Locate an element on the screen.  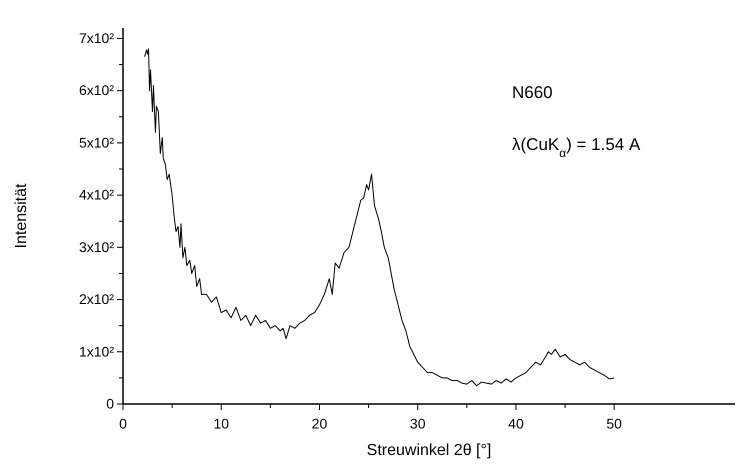
y-tick-label: 5x10² is located at coordinates (96, 142).